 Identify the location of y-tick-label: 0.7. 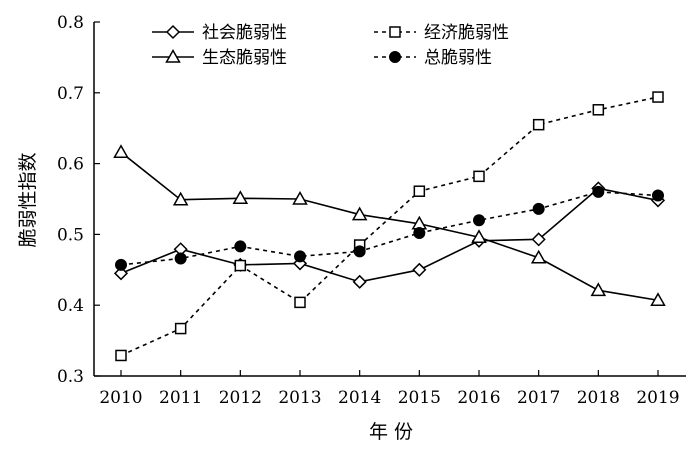
(70, 94).